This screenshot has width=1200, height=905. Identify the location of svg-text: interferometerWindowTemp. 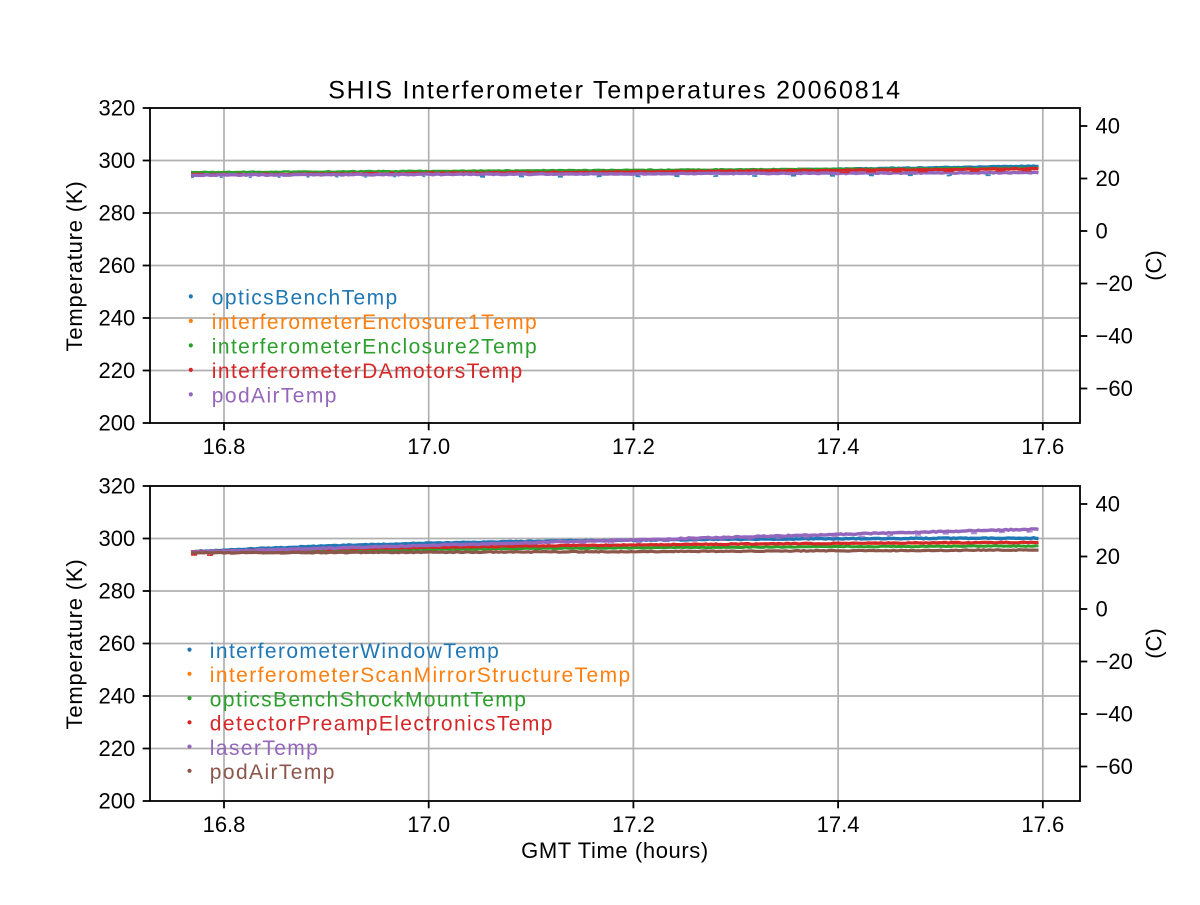
(355, 651).